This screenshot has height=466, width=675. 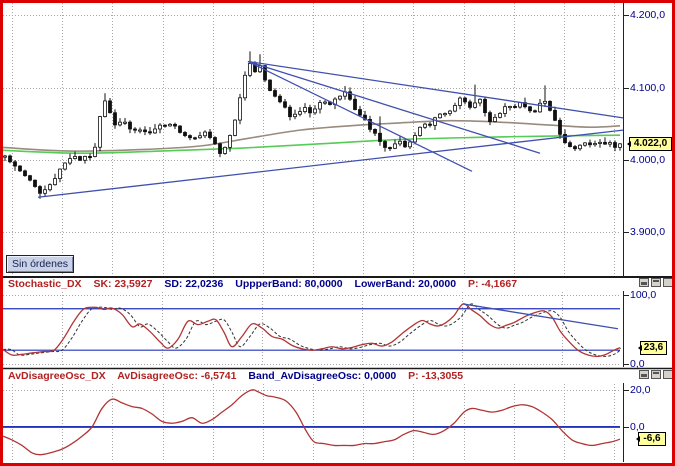 I want to click on osc-axis-tick-20: 20,0, so click(x=640, y=390).